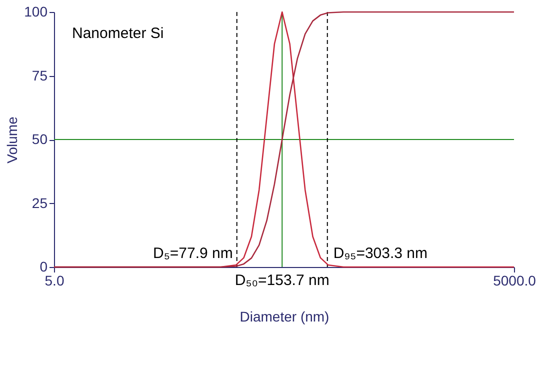 The width and height of the screenshot is (560, 370). What do you see at coordinates (285, 316) in the screenshot?
I see `x-axis-title: Diameter (nm)` at bounding box center [285, 316].